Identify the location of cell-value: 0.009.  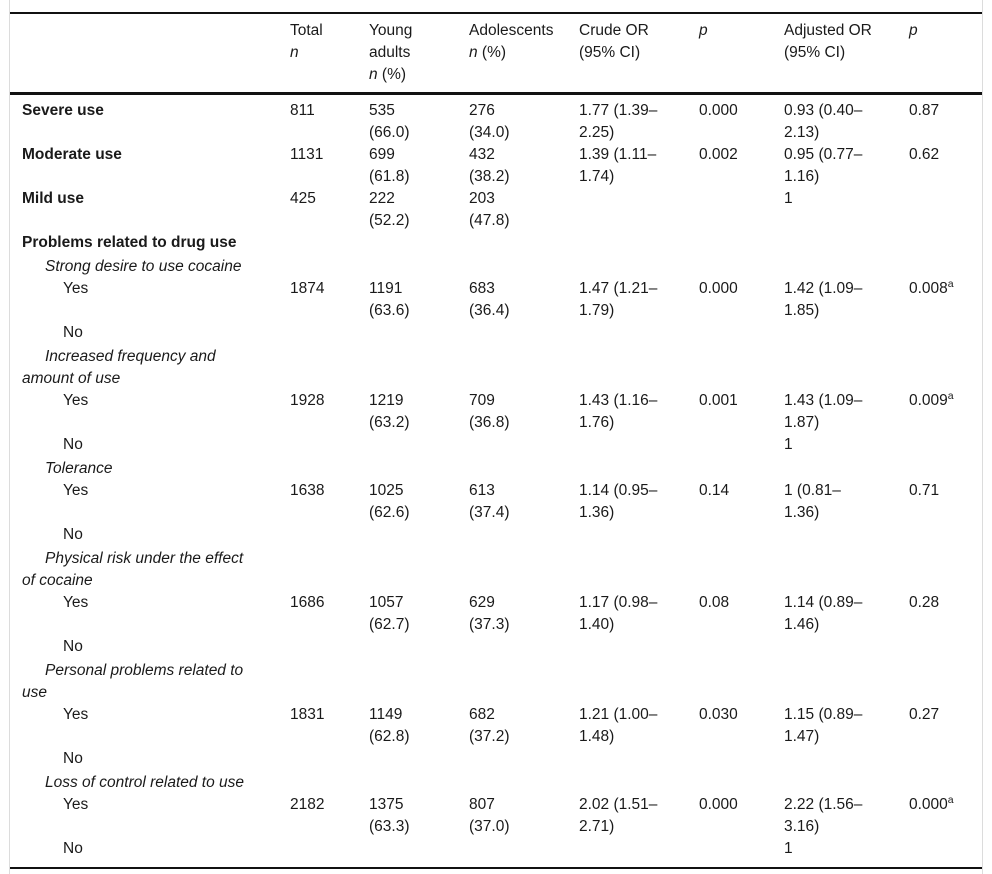
(928, 400).